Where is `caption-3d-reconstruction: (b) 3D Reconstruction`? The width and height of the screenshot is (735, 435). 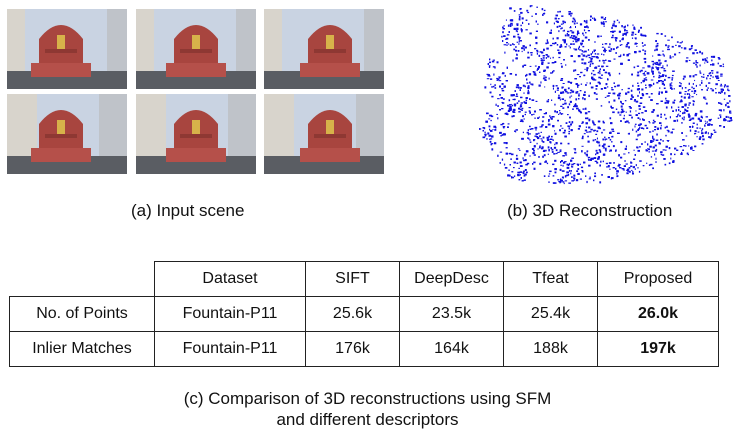 caption-3d-reconstruction: (b) 3D Reconstruction is located at coordinates (590, 210).